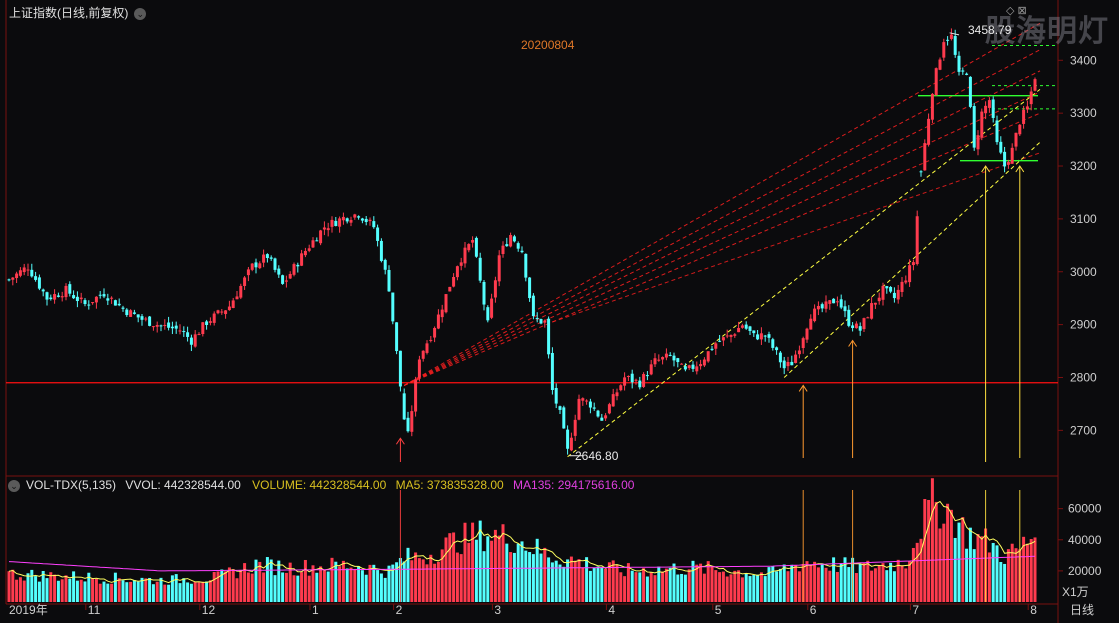 The width and height of the screenshot is (1119, 623). I want to click on arrow-orange-head, so click(853, 343).